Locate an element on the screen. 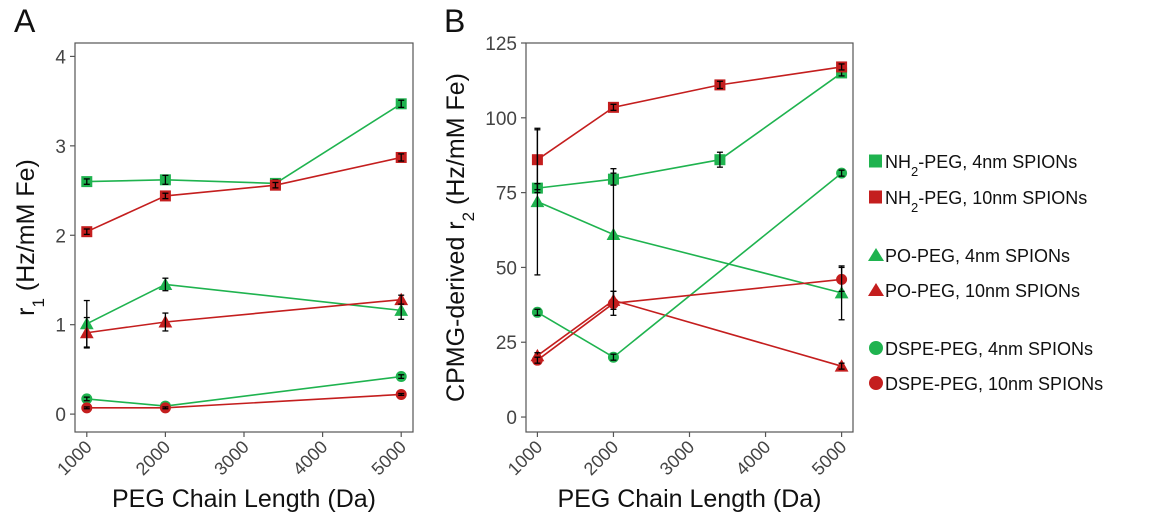  y-tick-label: 4 is located at coordinates (60, 57).